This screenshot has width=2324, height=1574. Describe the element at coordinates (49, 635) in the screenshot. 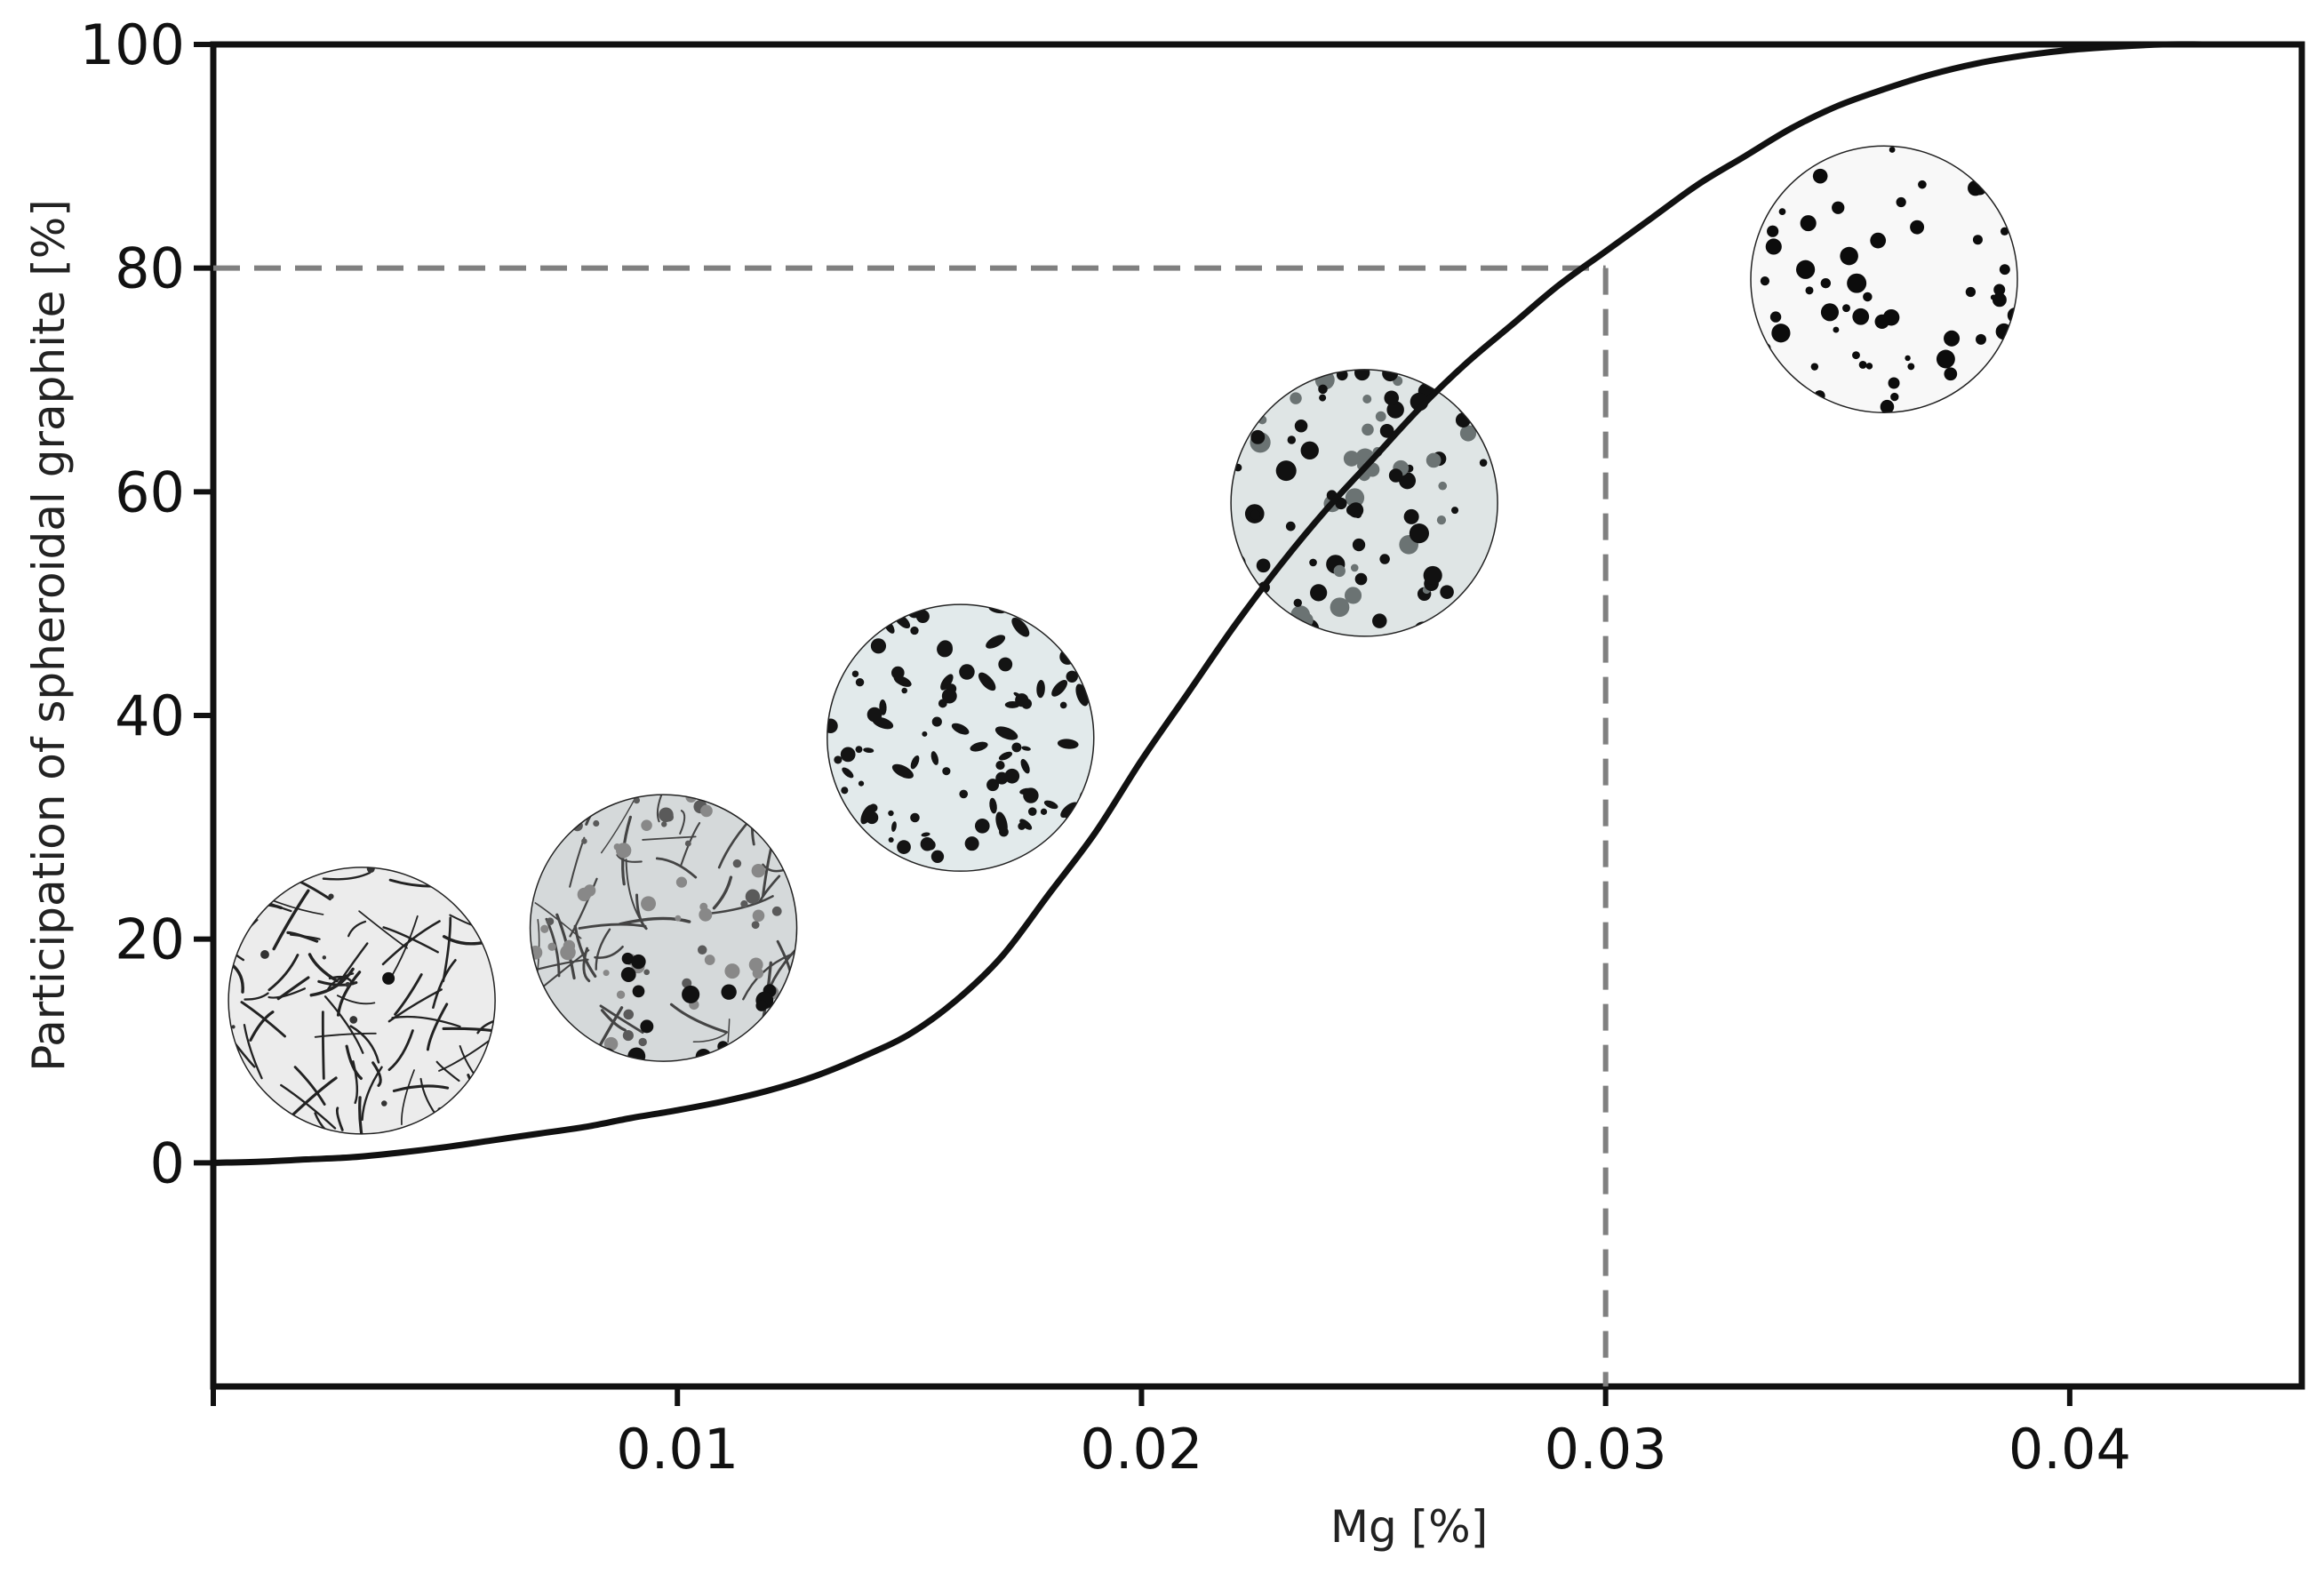

I see `y-axis-label: Participation of spheroidal graphite [%]` at that location.